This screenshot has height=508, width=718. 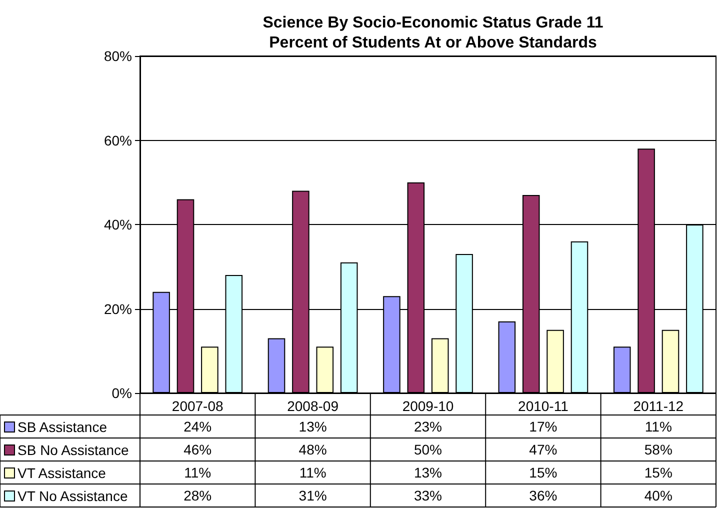 What do you see at coordinates (118, 224) in the screenshot?
I see `y-tick-label: 40%` at bounding box center [118, 224].